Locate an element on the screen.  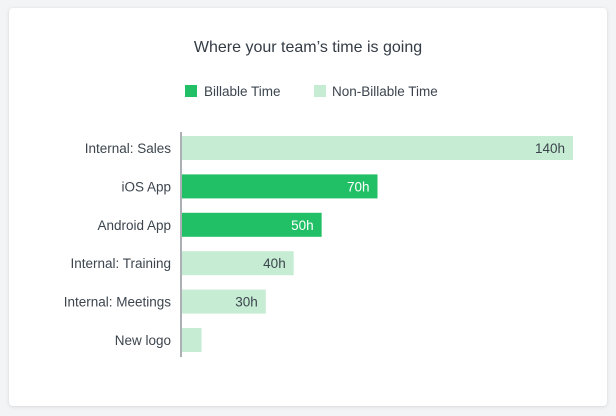
category-label-internal-meetings: Internal: Meetings is located at coordinates (118, 302).